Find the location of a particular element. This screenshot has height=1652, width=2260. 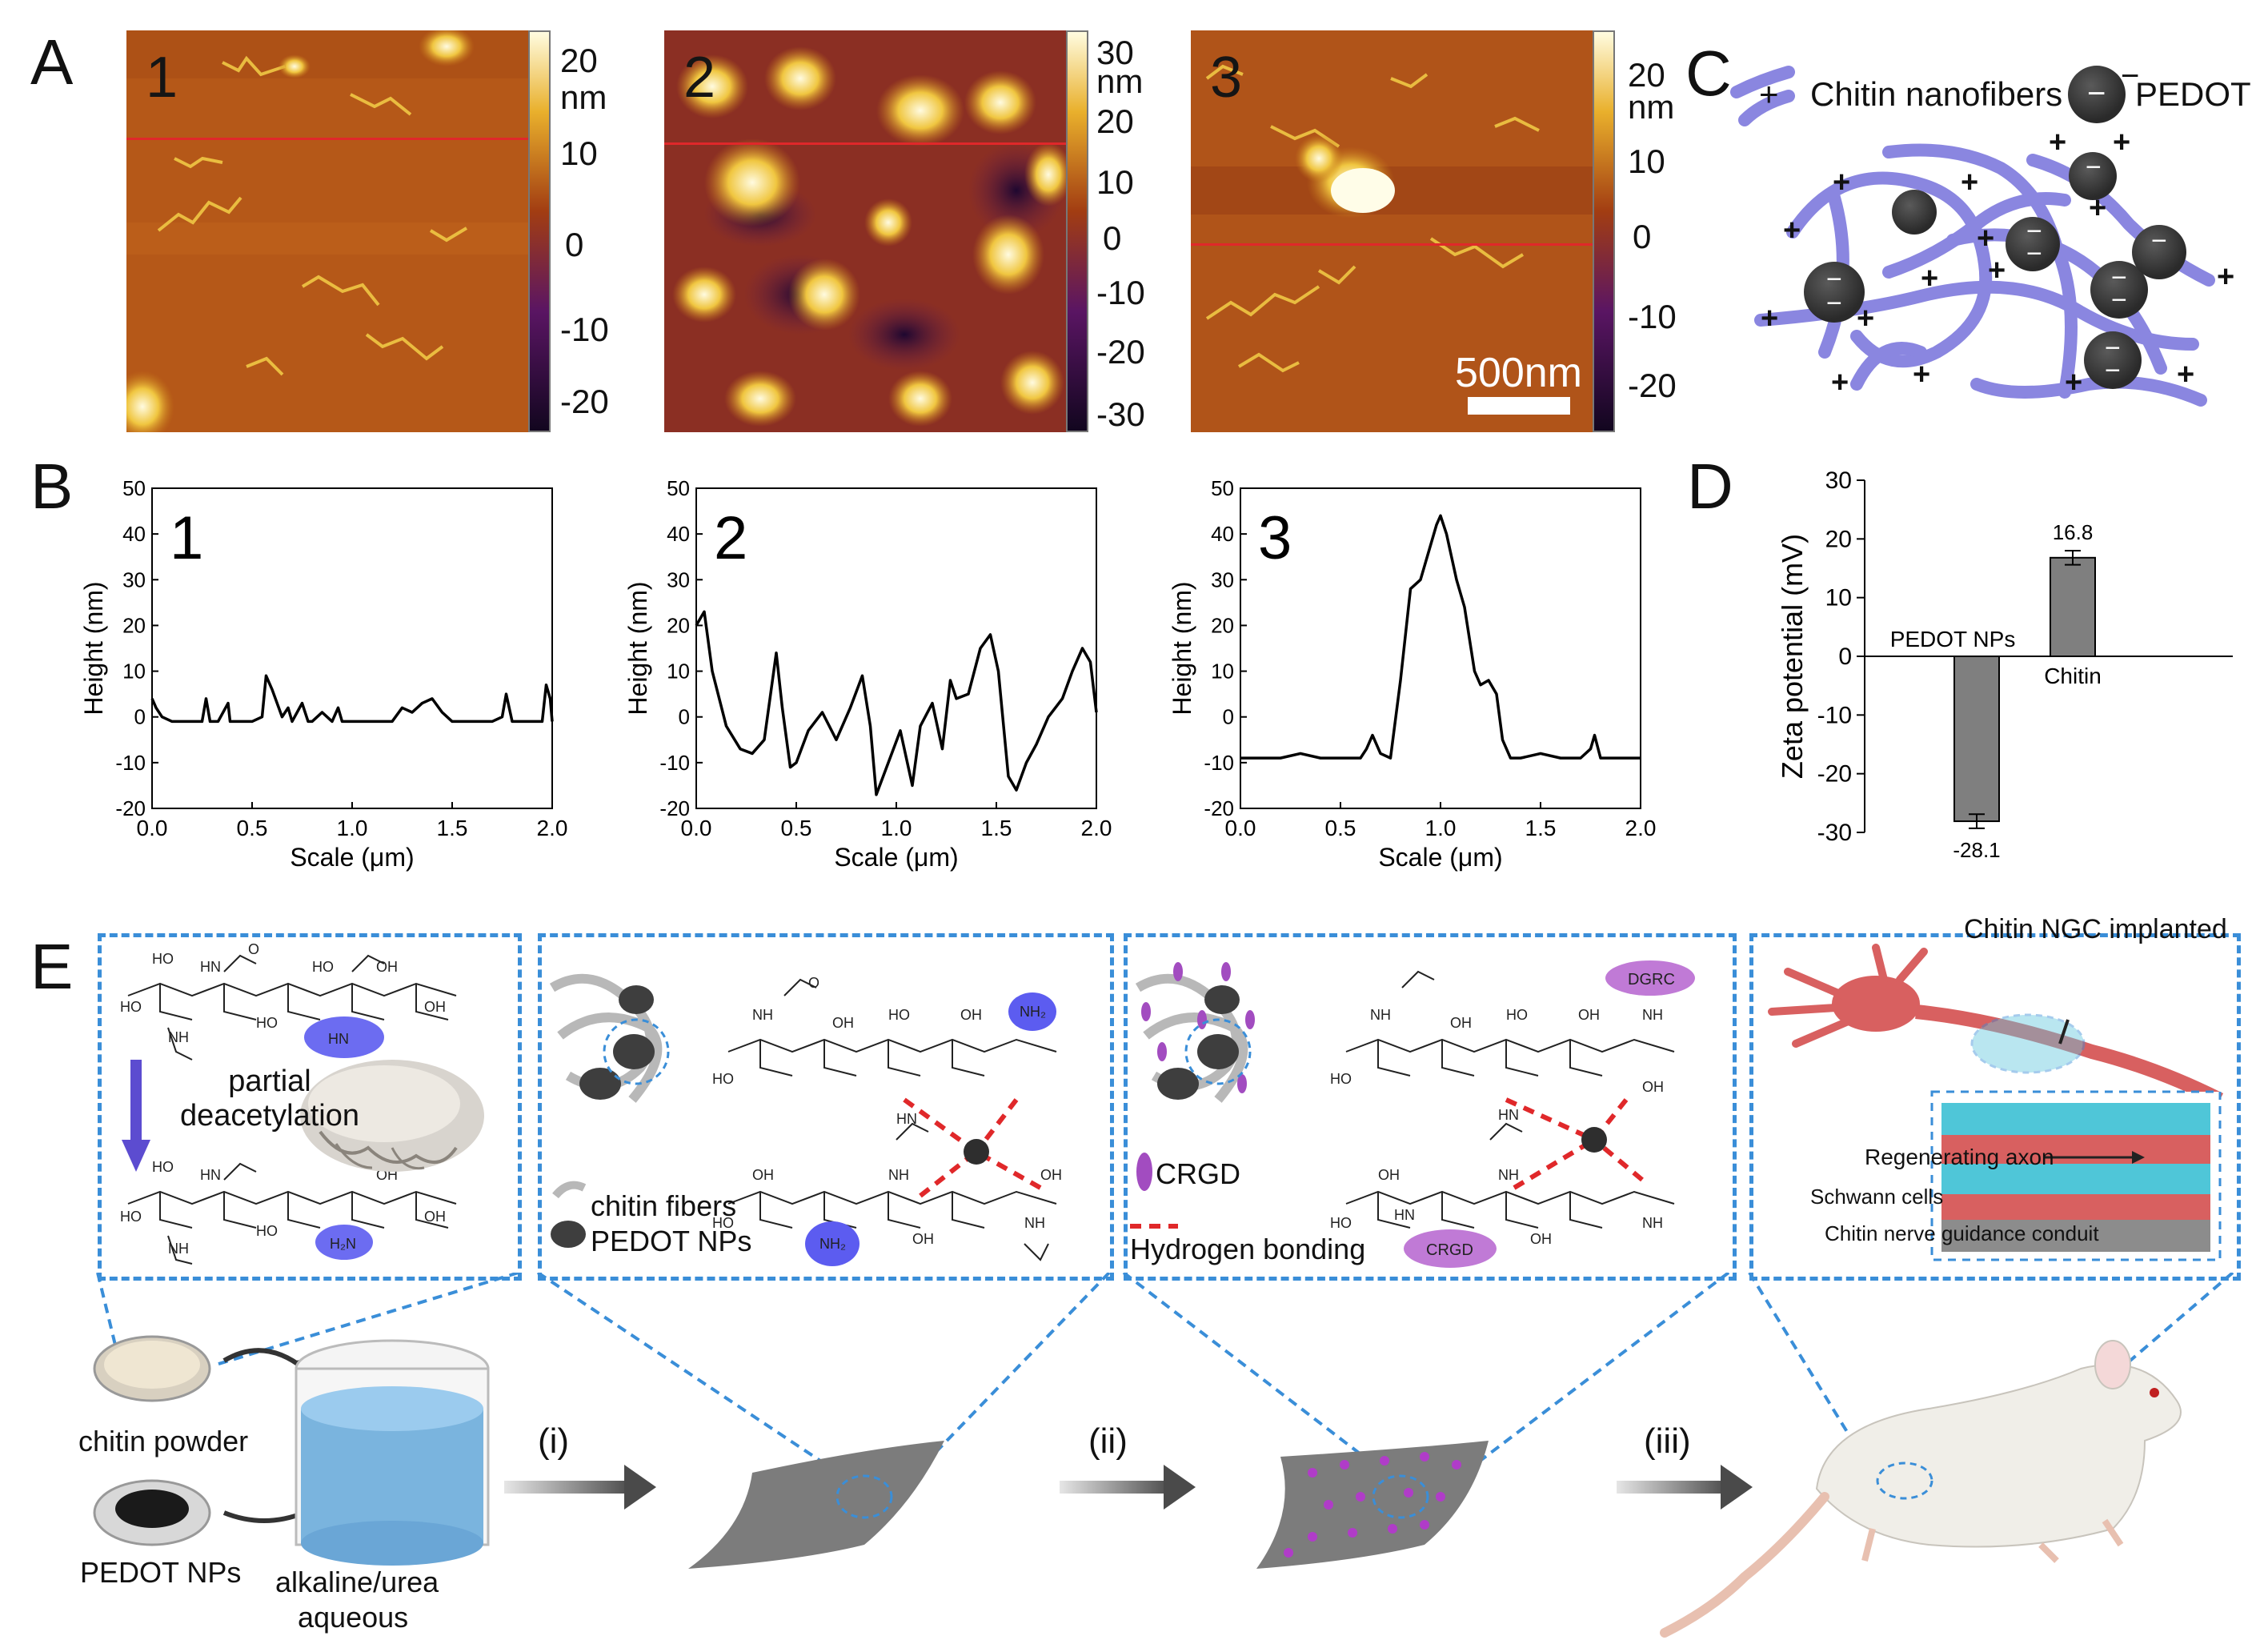

legend-pedot-label: PEDOT is located at coordinates (2193, 94).